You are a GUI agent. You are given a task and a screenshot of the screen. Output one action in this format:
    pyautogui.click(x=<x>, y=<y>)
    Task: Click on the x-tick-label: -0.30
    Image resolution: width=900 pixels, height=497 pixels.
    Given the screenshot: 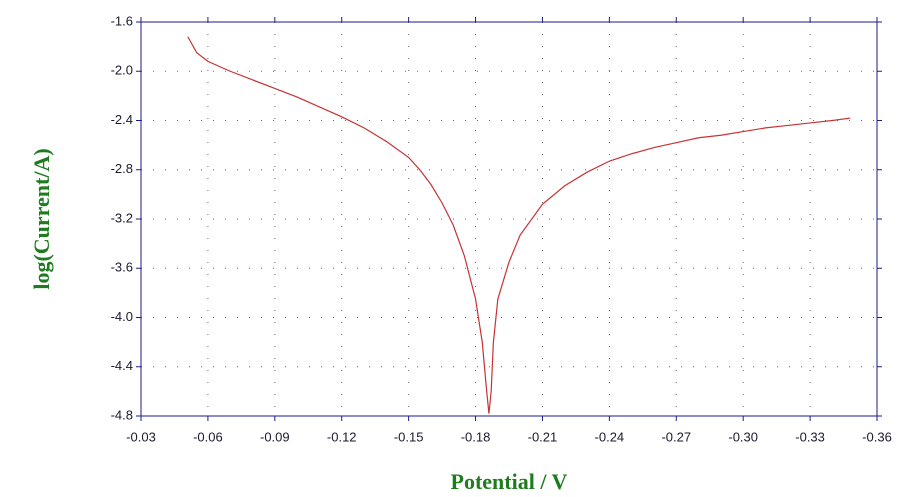 What is the action you would take?
    pyautogui.click(x=743, y=436)
    